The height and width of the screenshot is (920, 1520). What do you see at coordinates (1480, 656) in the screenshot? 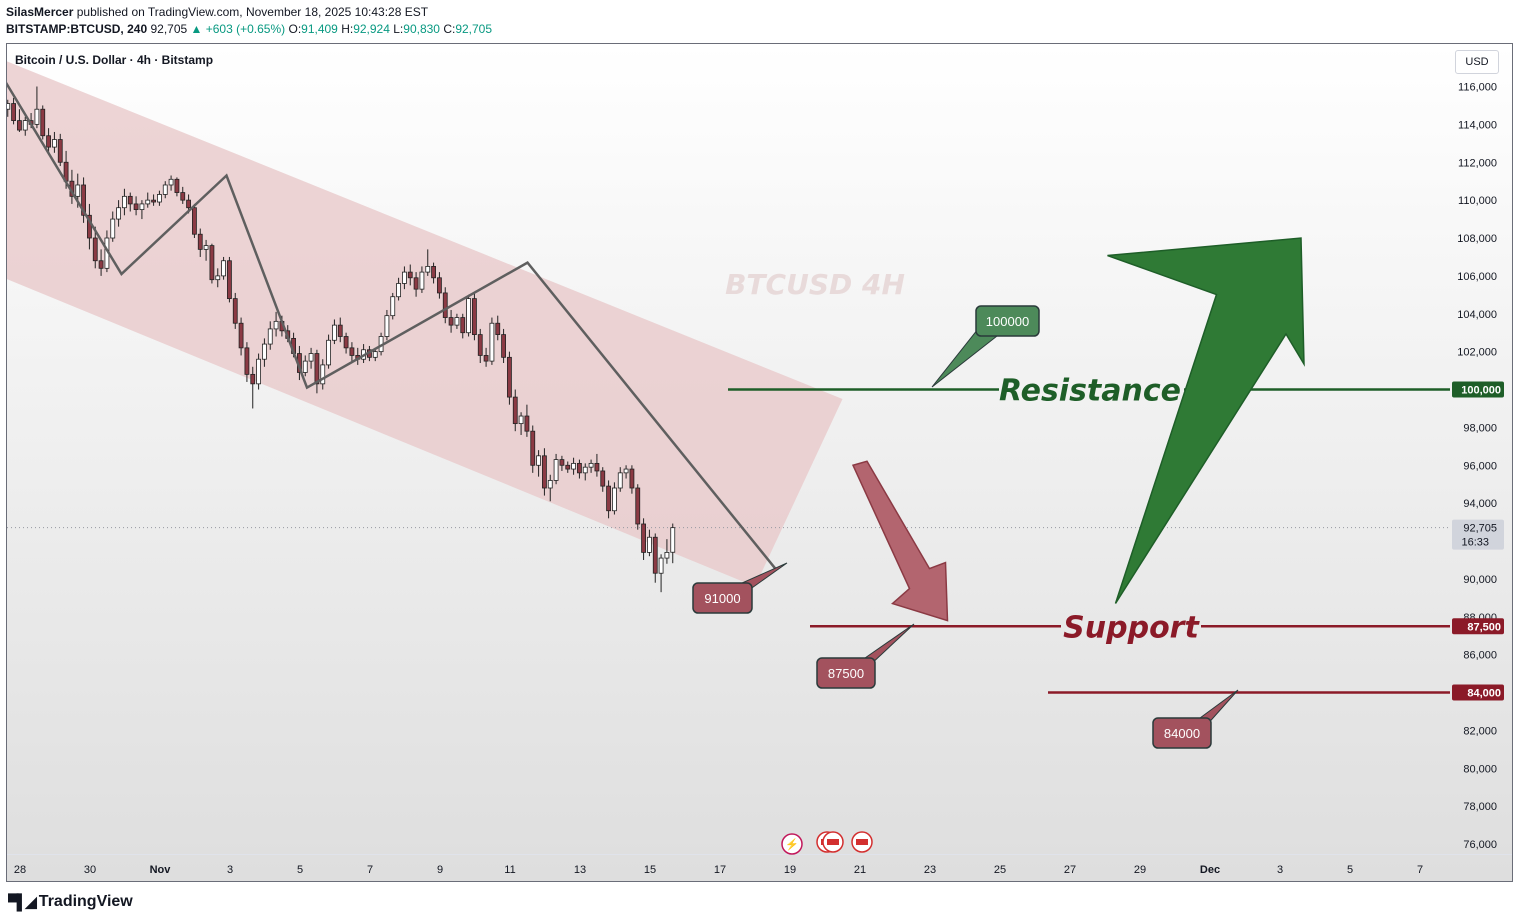
I see `price-tick-label: 86,000` at bounding box center [1480, 656].